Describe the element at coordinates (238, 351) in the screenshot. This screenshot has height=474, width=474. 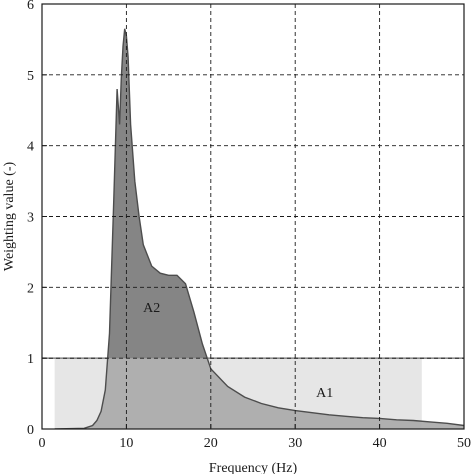
I see `annotation-layer: A2 A1` at that location.